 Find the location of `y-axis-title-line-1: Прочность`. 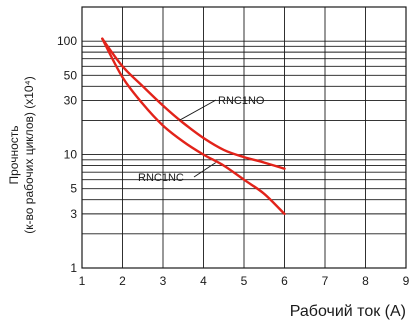

y-axis-title-line-1: Прочность is located at coordinates (14, 154).